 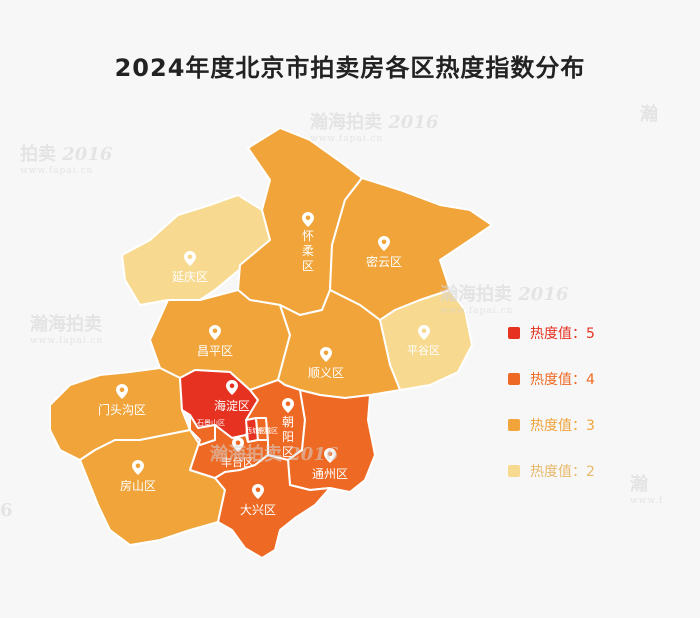 What do you see at coordinates (562, 380) in the screenshot?
I see `legend-label: 热度值：4` at bounding box center [562, 380].